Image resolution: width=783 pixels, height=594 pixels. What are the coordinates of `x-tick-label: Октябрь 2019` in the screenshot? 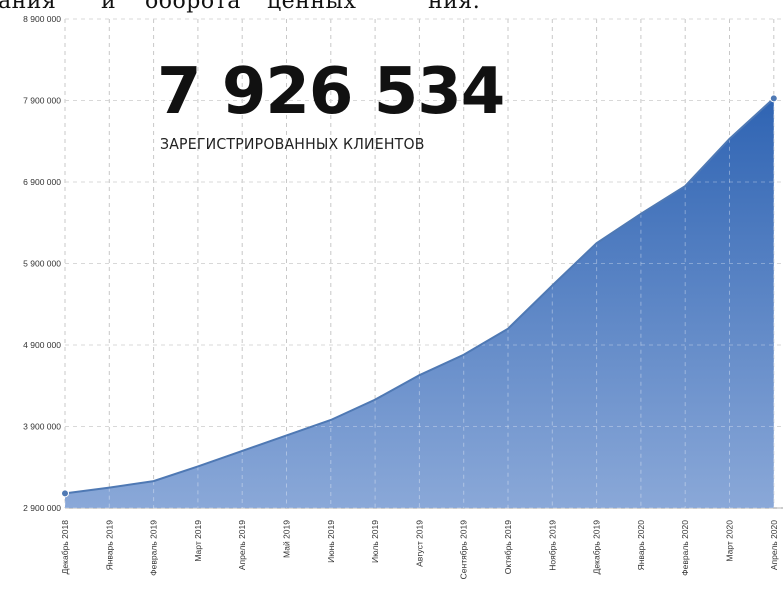 It's located at (508, 547).